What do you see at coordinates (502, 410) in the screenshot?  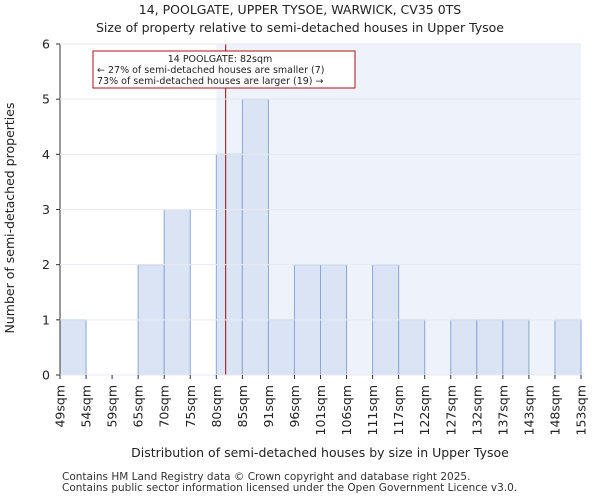 I see `x-tick-label: 137sqm` at bounding box center [502, 410].